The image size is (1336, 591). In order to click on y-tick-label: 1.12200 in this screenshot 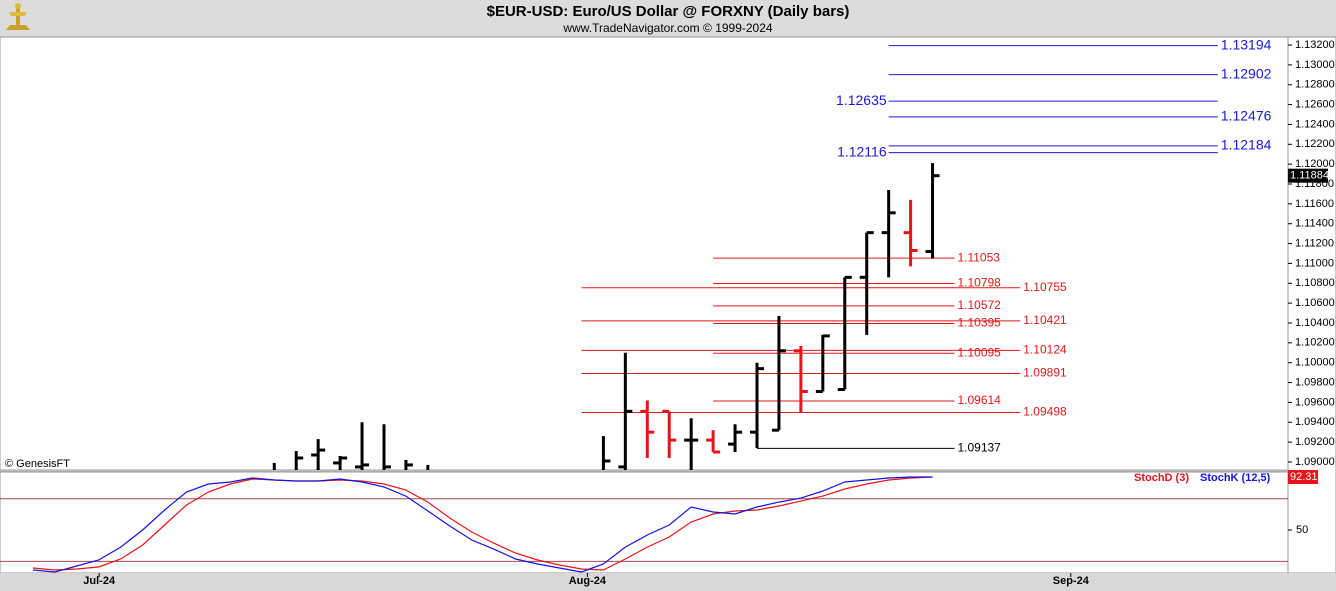, I will do `click(1315, 144)`.